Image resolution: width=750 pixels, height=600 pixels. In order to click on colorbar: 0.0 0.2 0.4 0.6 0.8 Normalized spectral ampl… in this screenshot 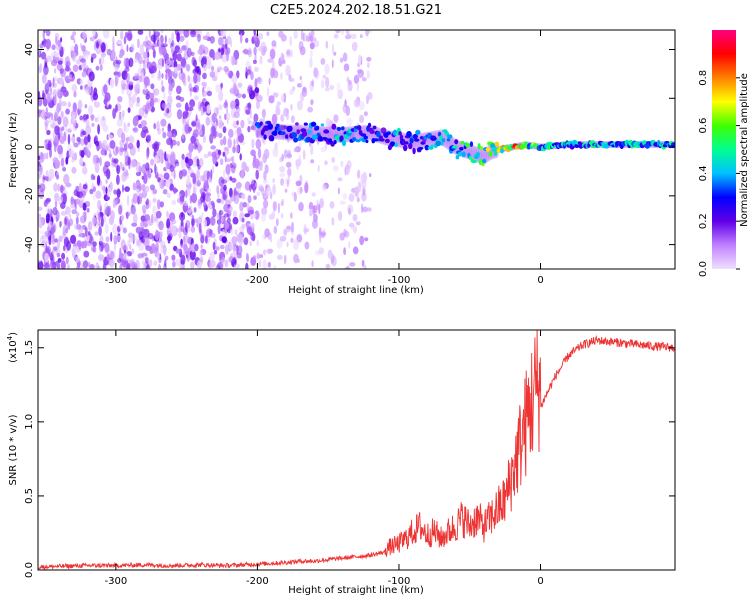, I will do `click(724, 153)`.